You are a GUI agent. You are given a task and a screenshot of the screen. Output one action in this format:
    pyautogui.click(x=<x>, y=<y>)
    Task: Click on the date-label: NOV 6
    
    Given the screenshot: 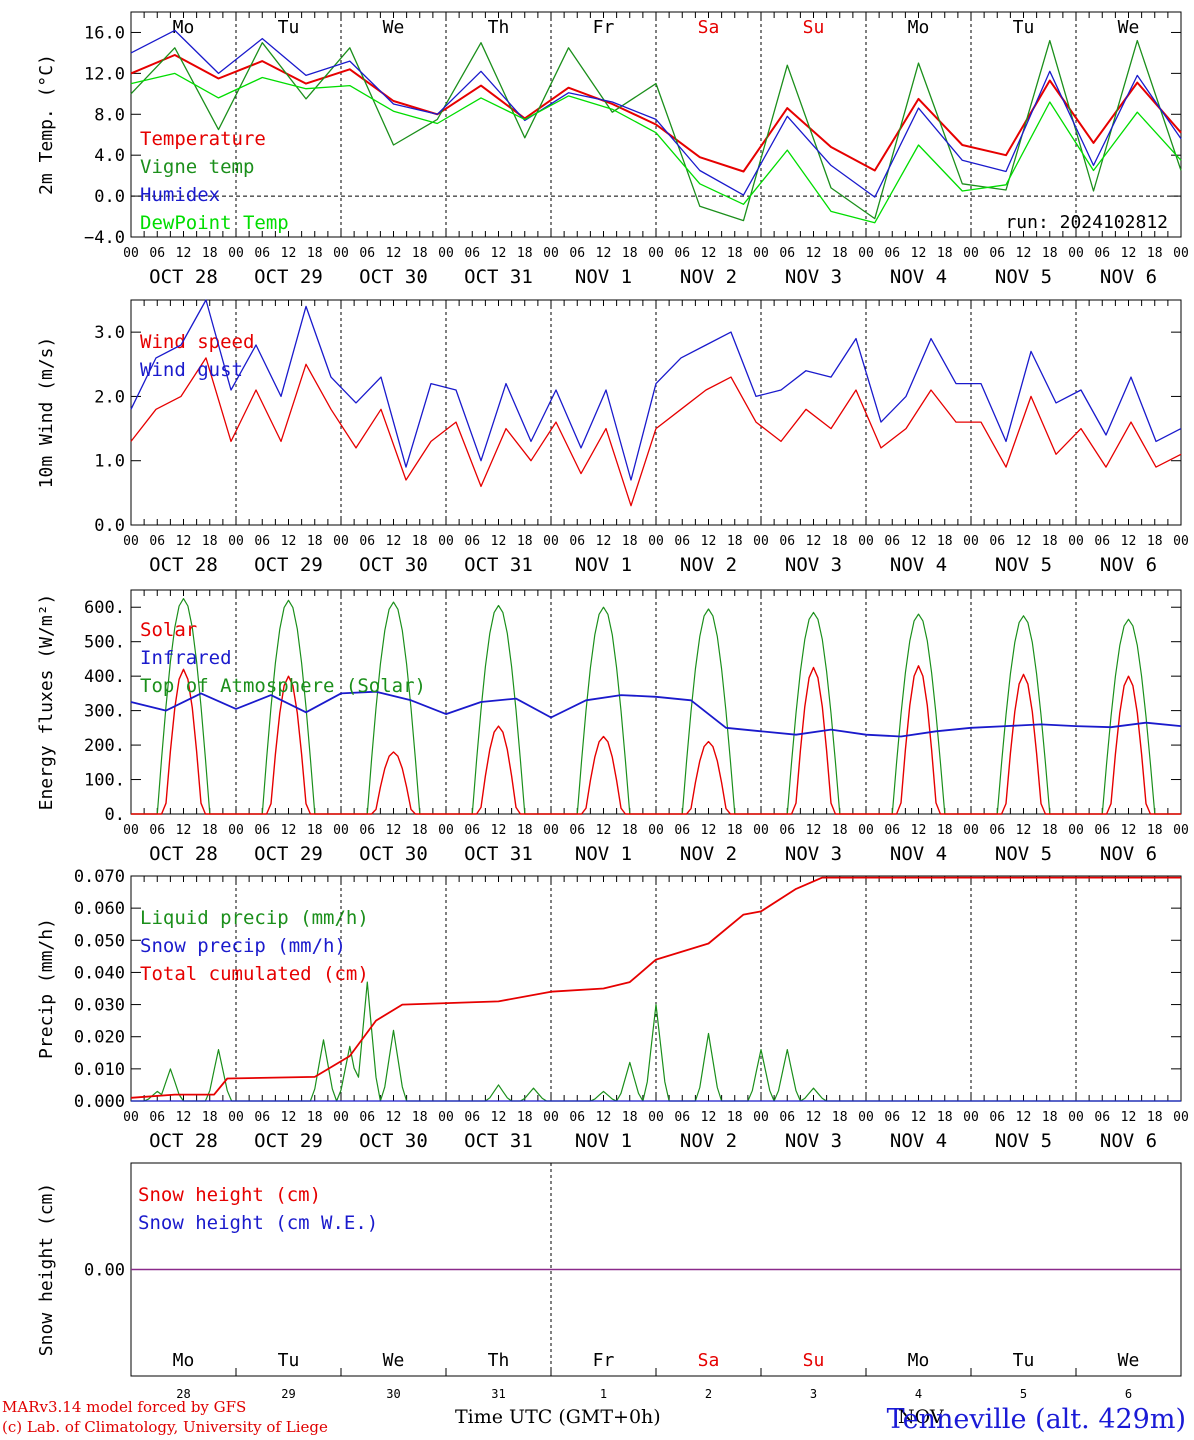 What is the action you would take?
    pyautogui.click(x=1128, y=277)
    